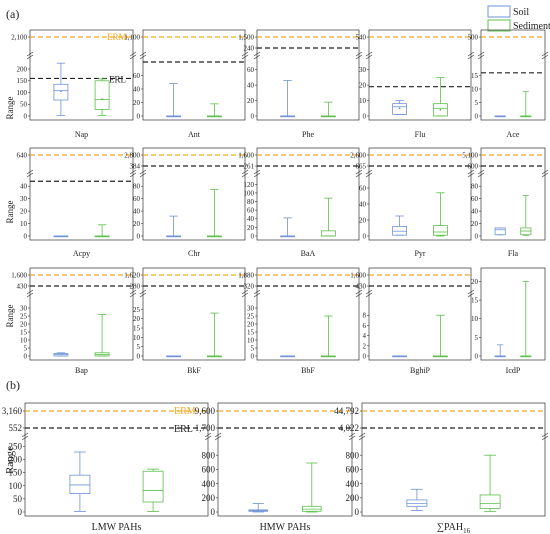 This screenshot has width=550, height=534. Describe the element at coordinates (420, 370) in the screenshot. I see `x-label-bghip: BghiP` at that location.